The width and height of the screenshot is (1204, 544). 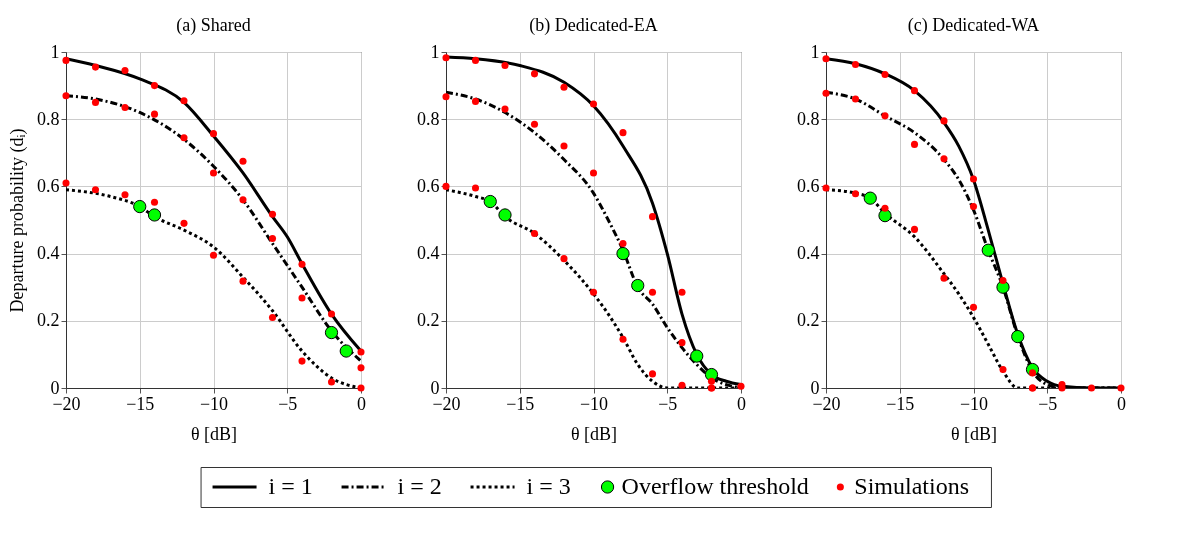 What do you see at coordinates (548, 486) in the screenshot?
I see `legend-label: i = 3` at bounding box center [548, 486].